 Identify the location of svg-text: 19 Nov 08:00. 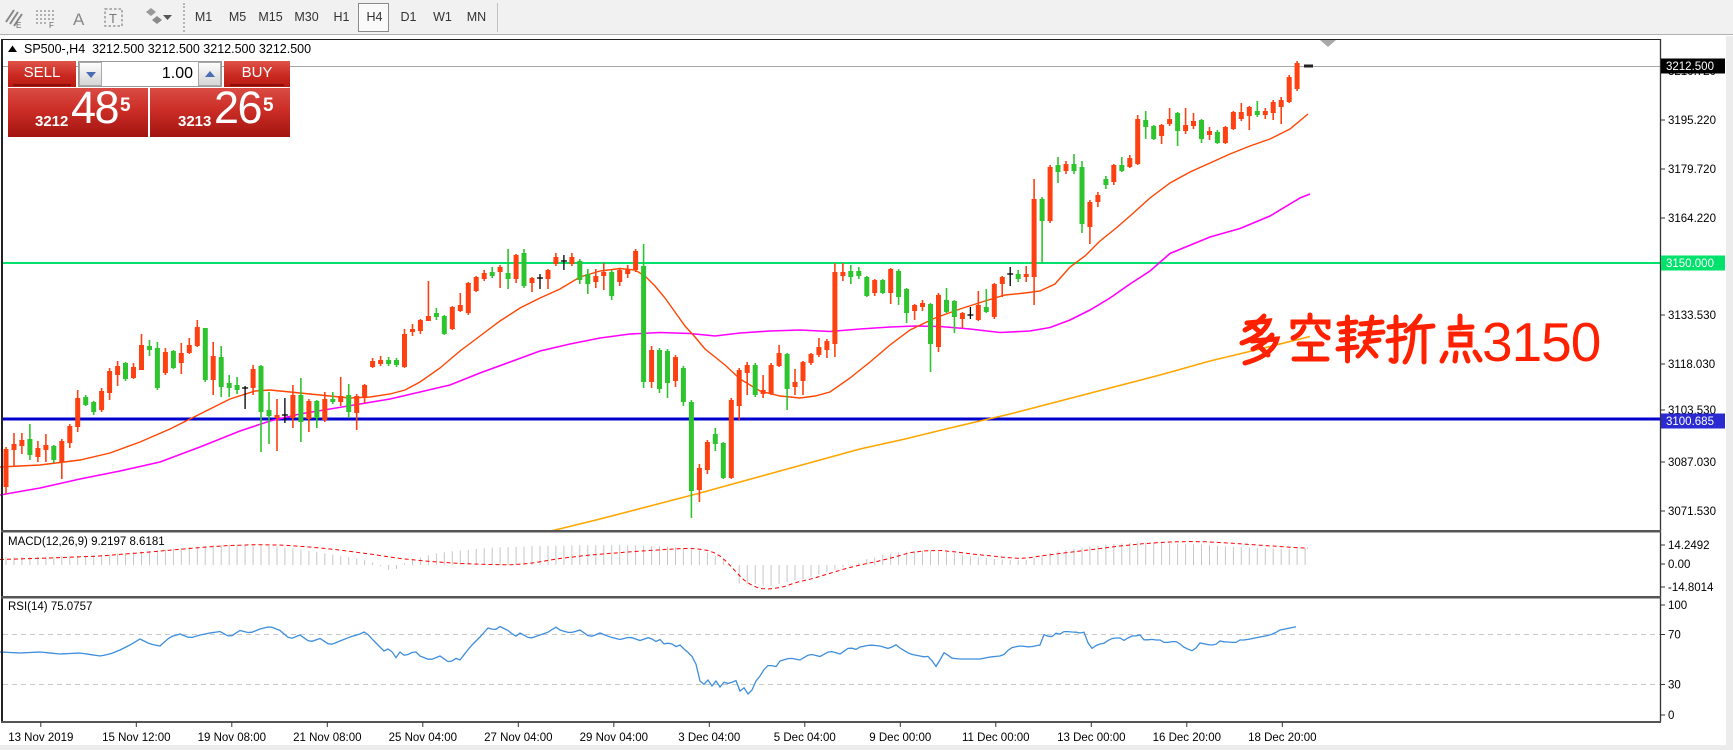
(232, 738).